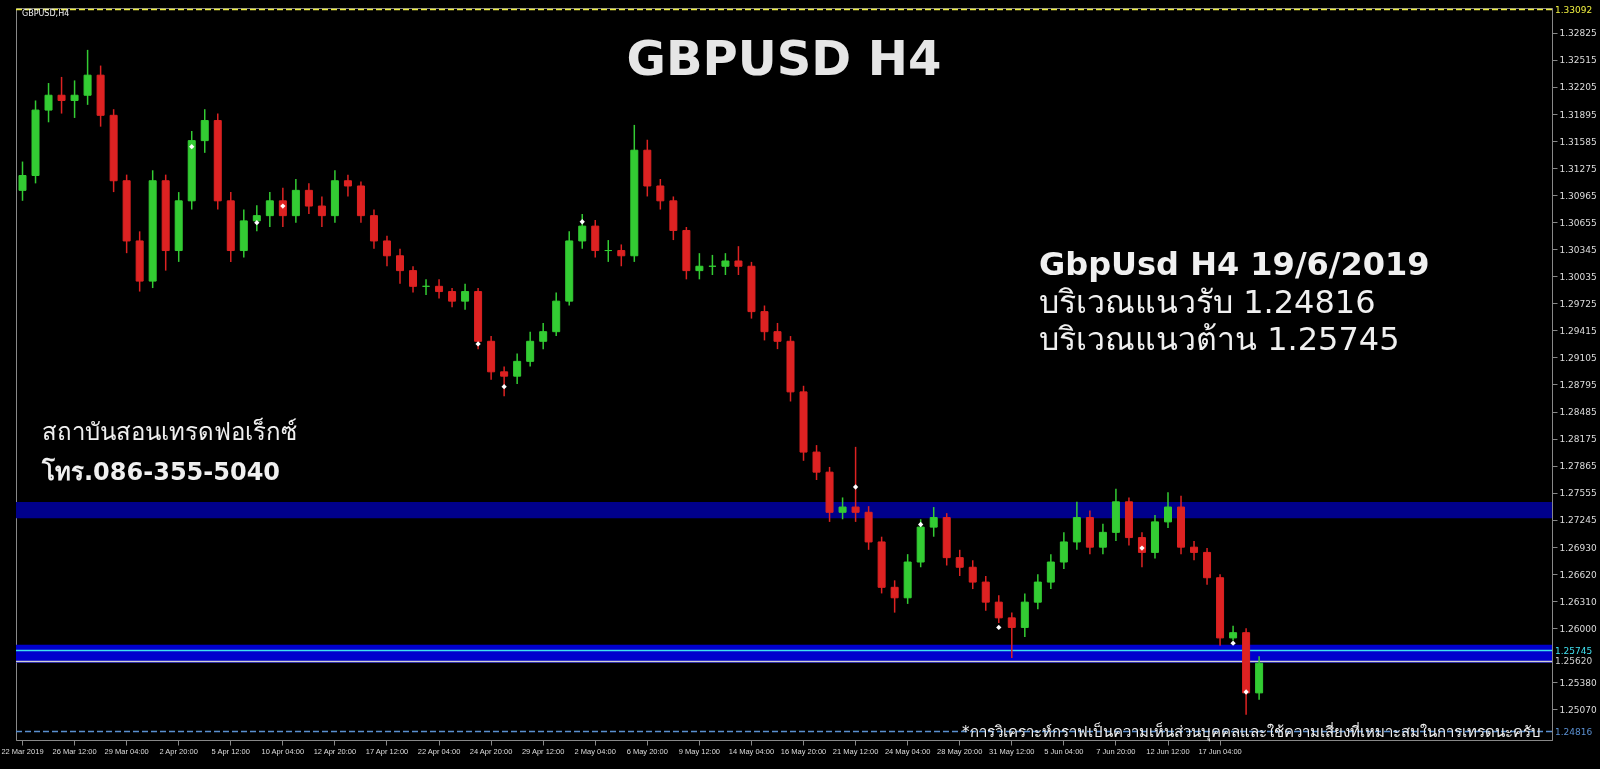 This screenshot has width=1600, height=769. Describe the element at coordinates (1578, 114) in the screenshot. I see `y-tick-label: 1.31895` at that location.